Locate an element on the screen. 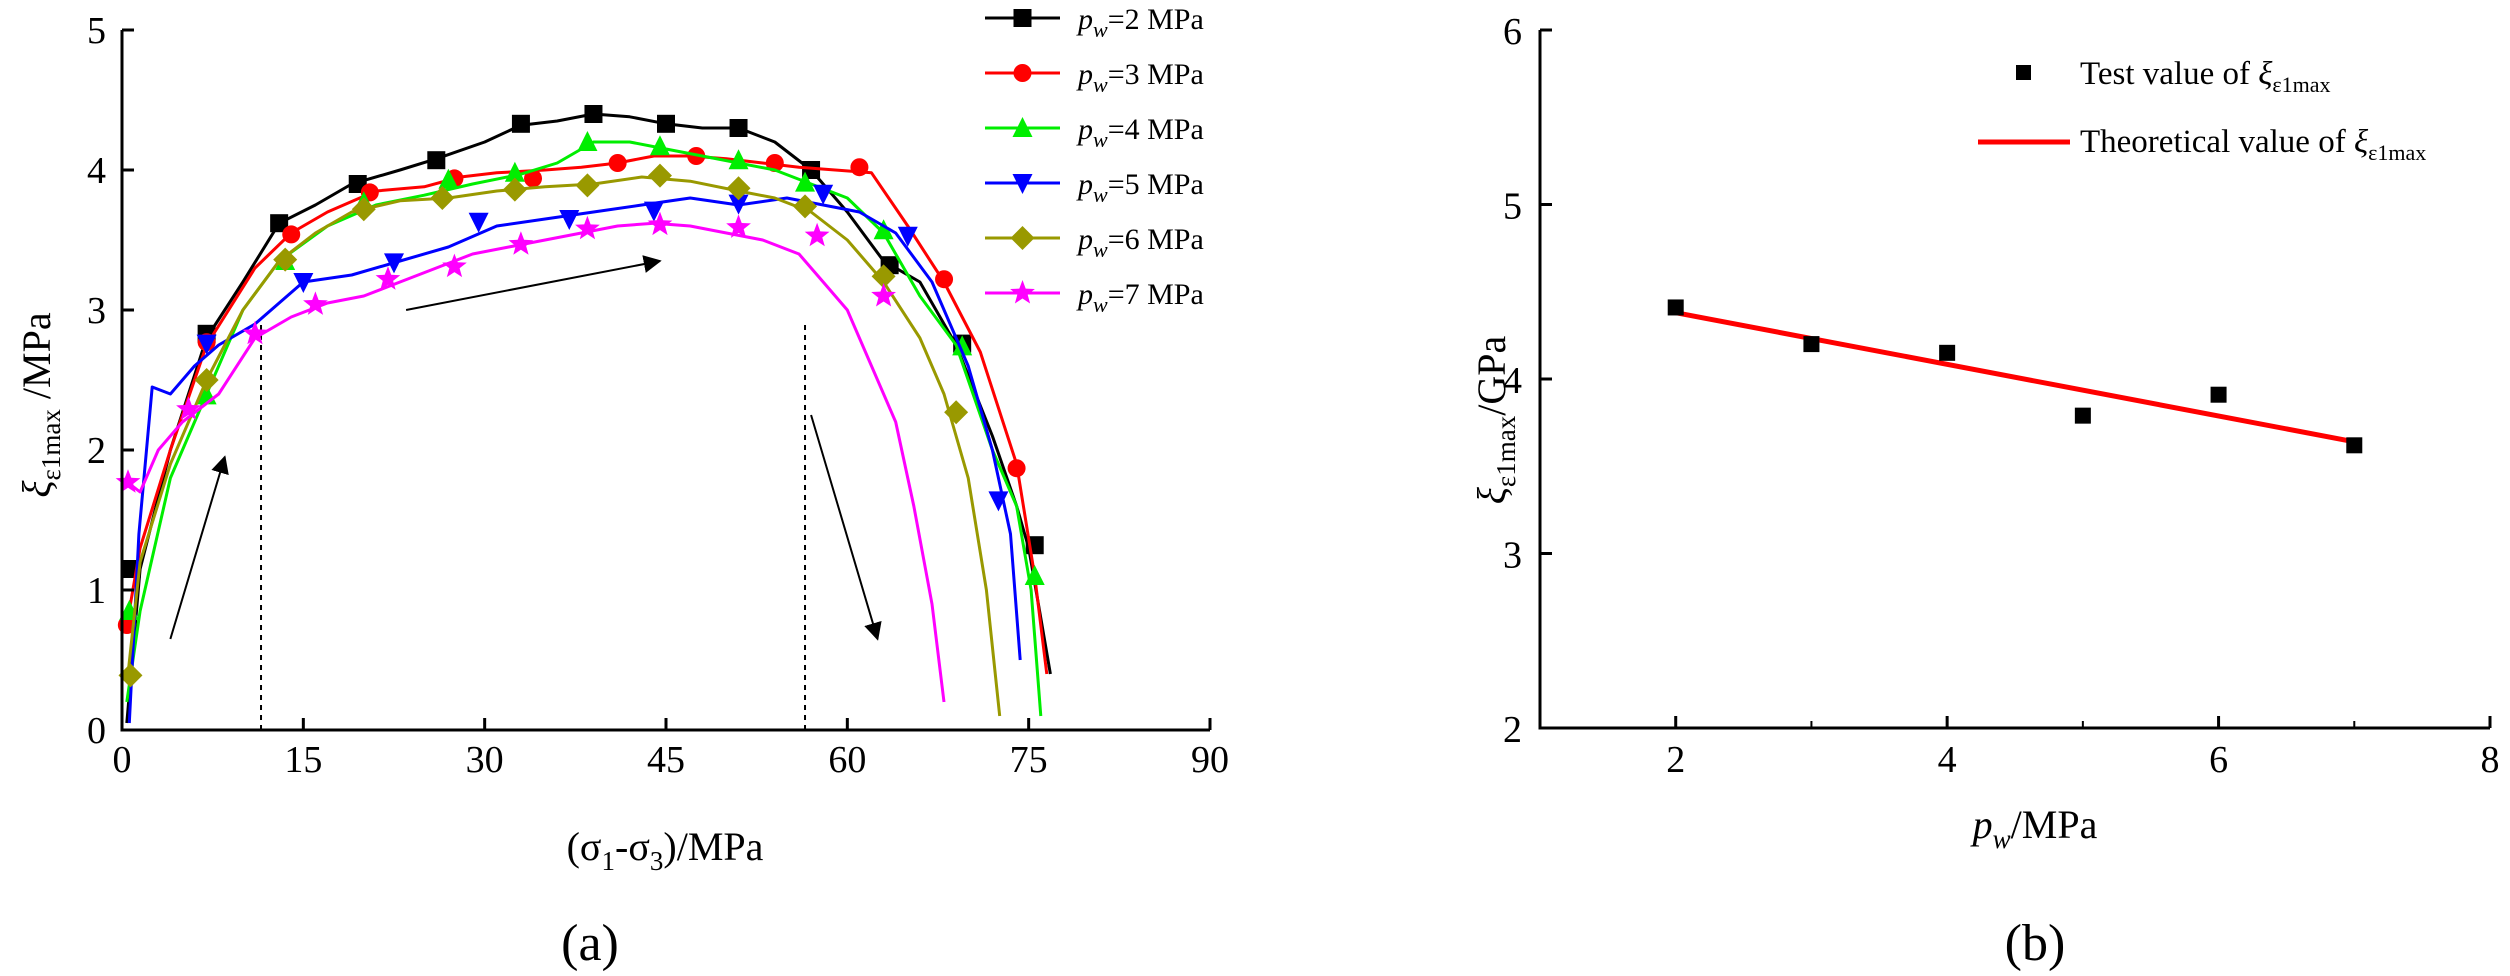  y-tick-label-a: 0 is located at coordinates (96, 731).